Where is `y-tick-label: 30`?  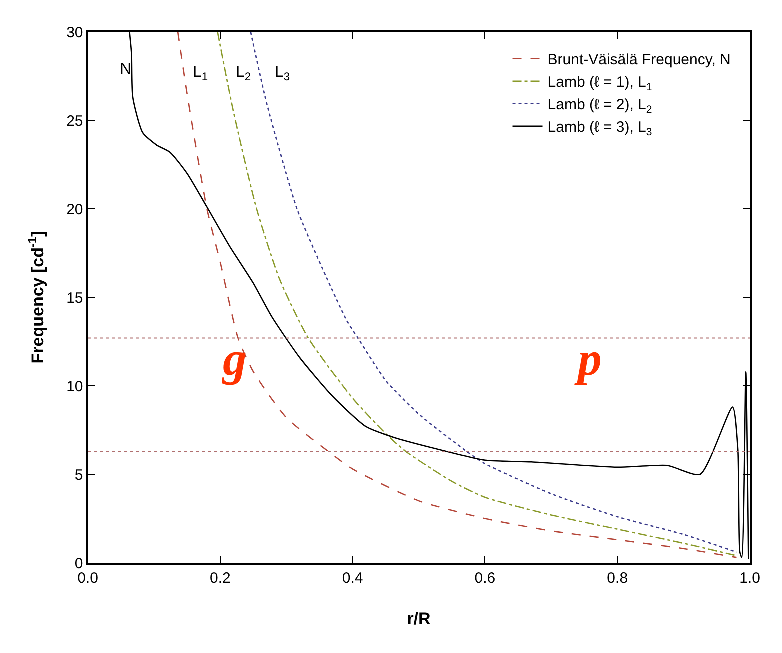
y-tick-label: 30 is located at coordinates (75, 33).